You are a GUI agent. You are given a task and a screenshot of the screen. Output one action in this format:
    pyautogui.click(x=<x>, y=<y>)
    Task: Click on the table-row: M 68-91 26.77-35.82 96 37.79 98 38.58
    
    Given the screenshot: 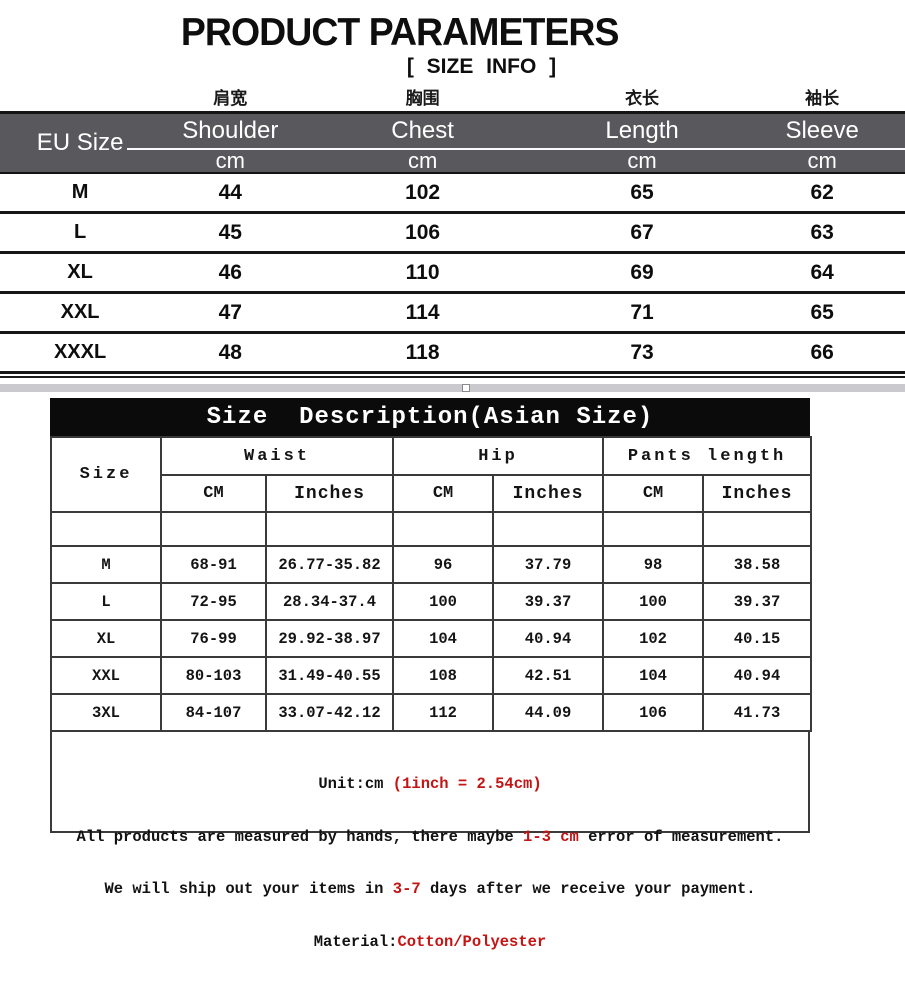 What is the action you would take?
    pyautogui.click(x=431, y=564)
    